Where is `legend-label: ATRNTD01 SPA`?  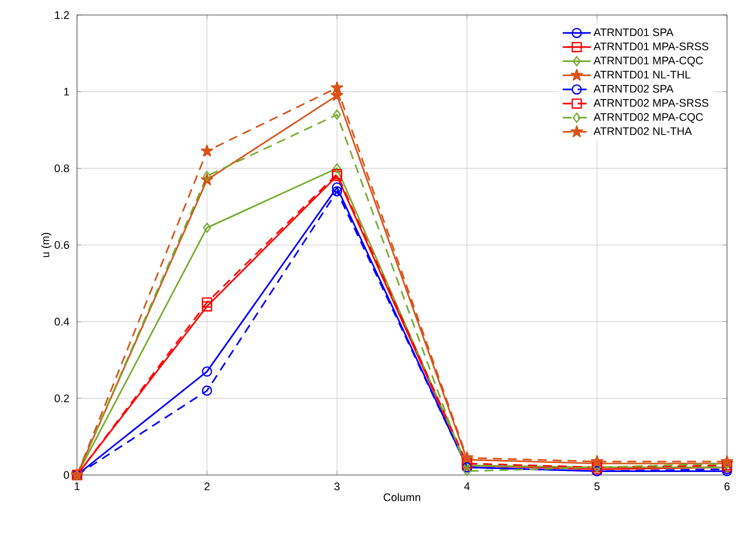
legend-label: ATRNTD01 SPA is located at coordinates (634, 32).